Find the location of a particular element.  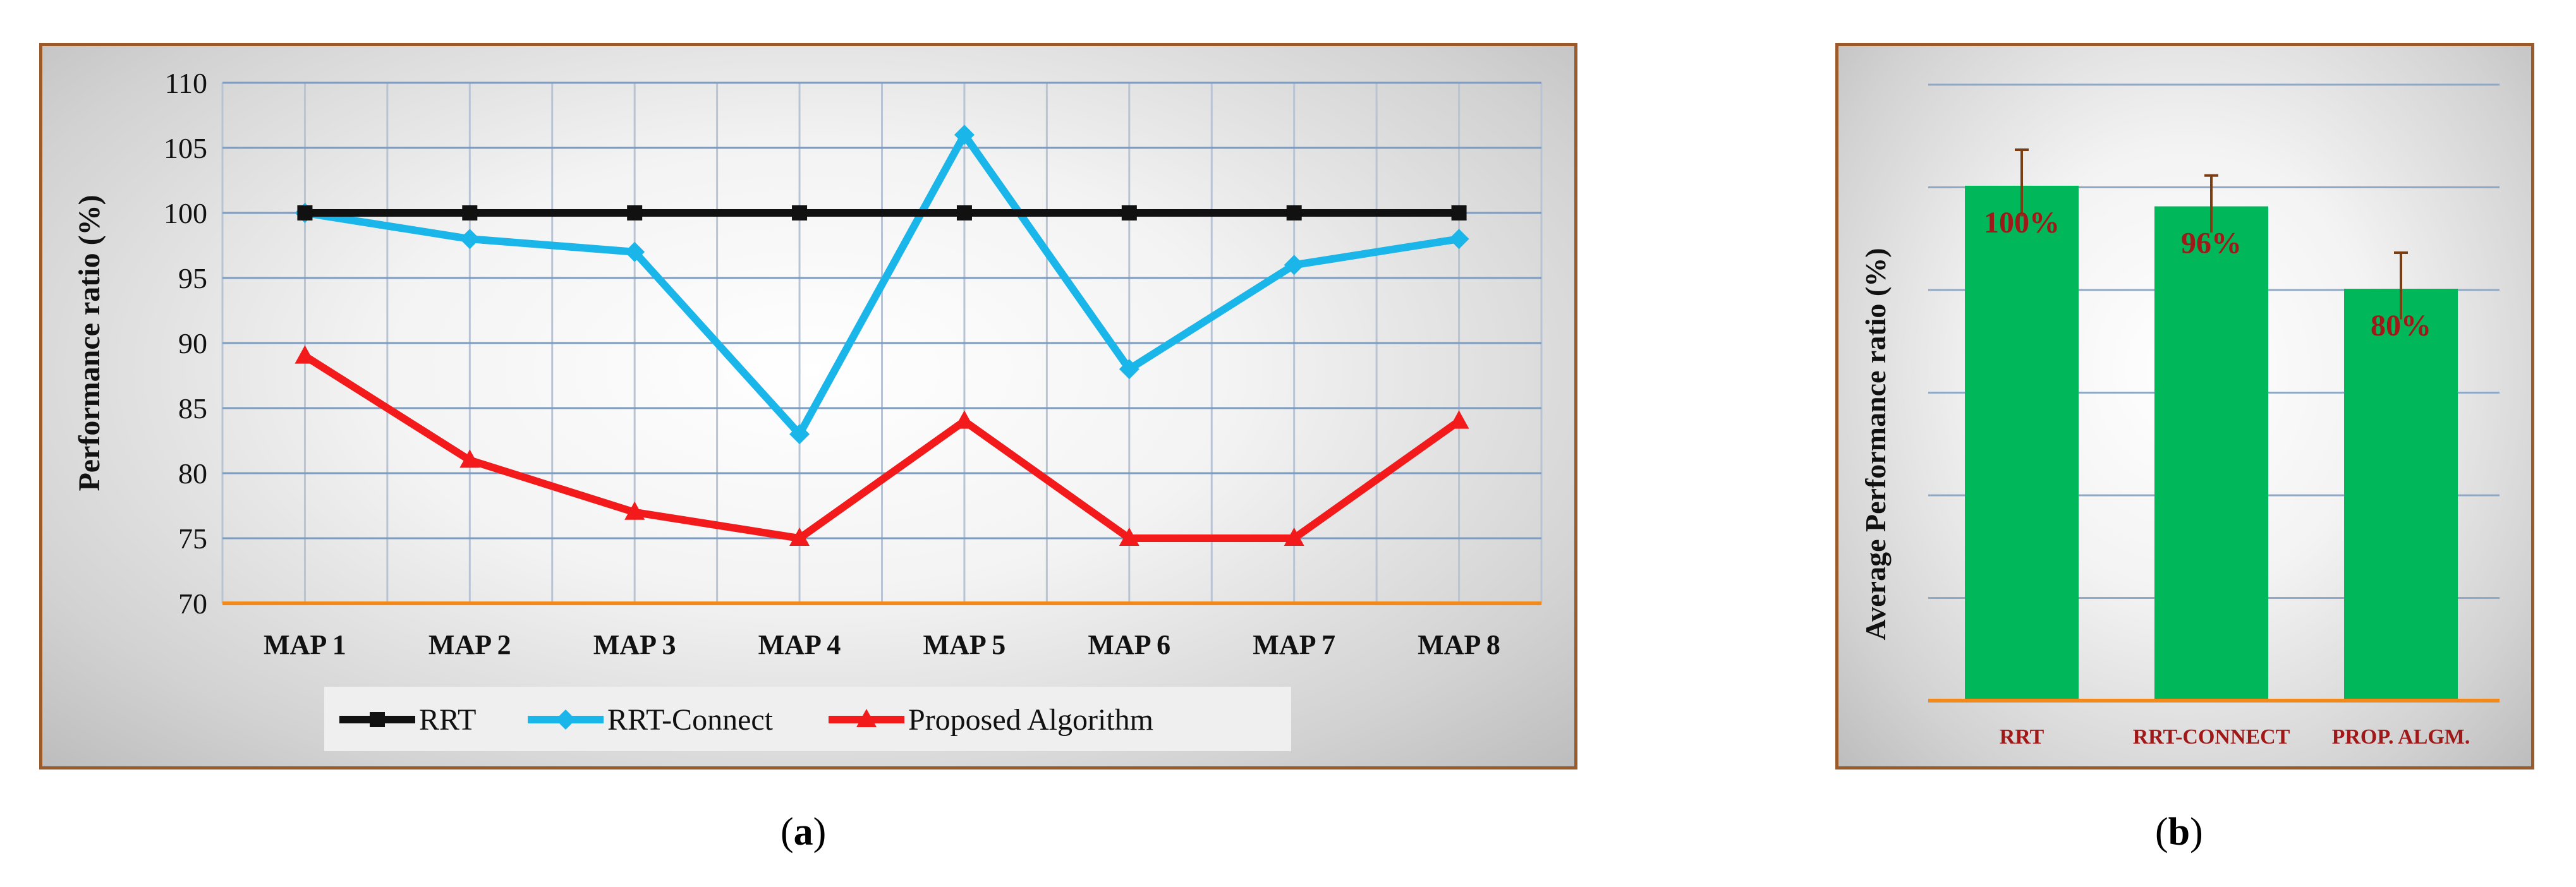

legend-label: Proposed Algorithm is located at coordinates (1030, 720).